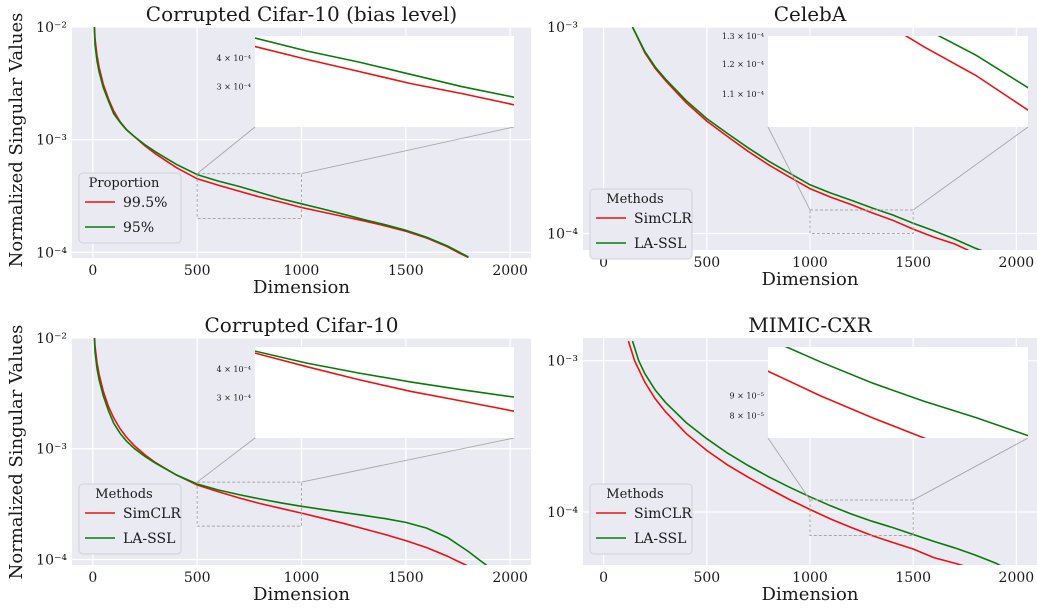  Describe the element at coordinates (743, 64) in the screenshot. I see `inset-y-tick-label: 1.2 × 10⁻⁴` at that location.